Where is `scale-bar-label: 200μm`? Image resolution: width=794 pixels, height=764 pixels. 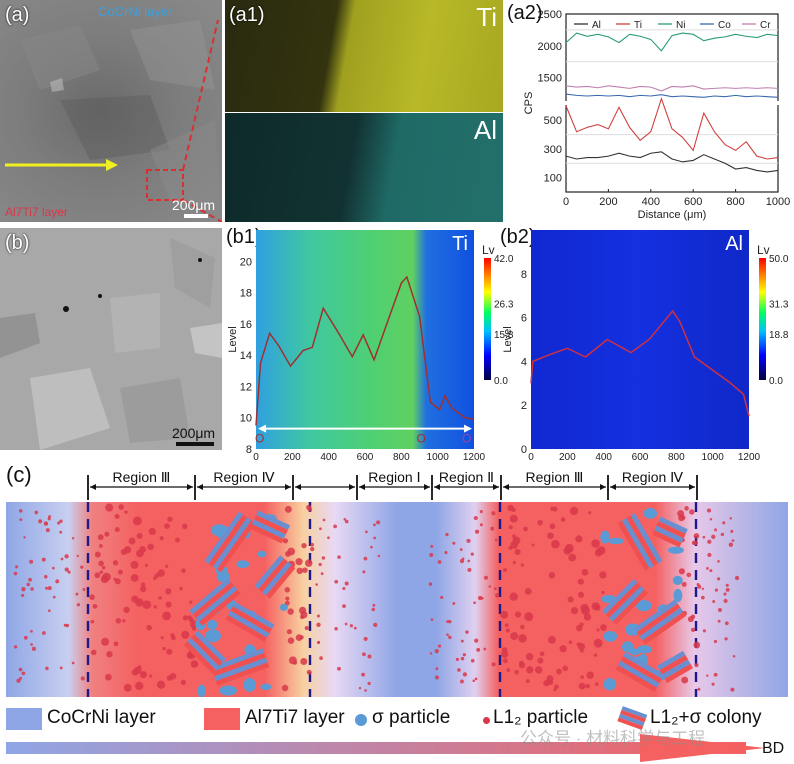 scale-bar-label: 200μm is located at coordinates (194, 205).